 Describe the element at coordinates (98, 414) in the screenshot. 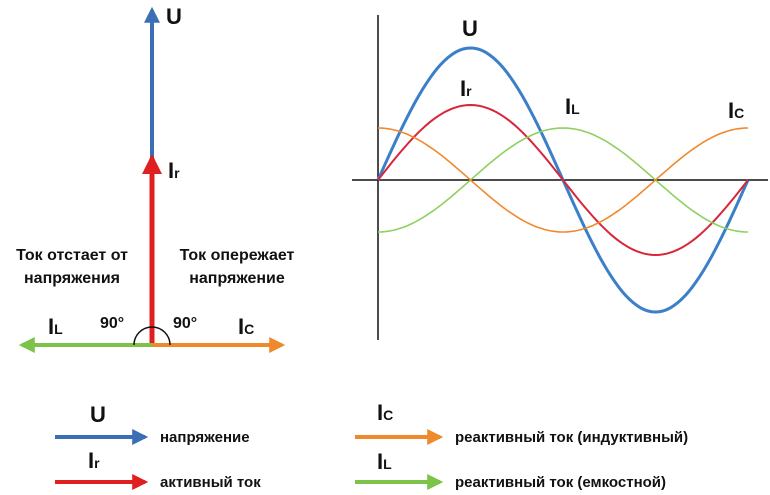

I see `legend-symbol: U` at that location.